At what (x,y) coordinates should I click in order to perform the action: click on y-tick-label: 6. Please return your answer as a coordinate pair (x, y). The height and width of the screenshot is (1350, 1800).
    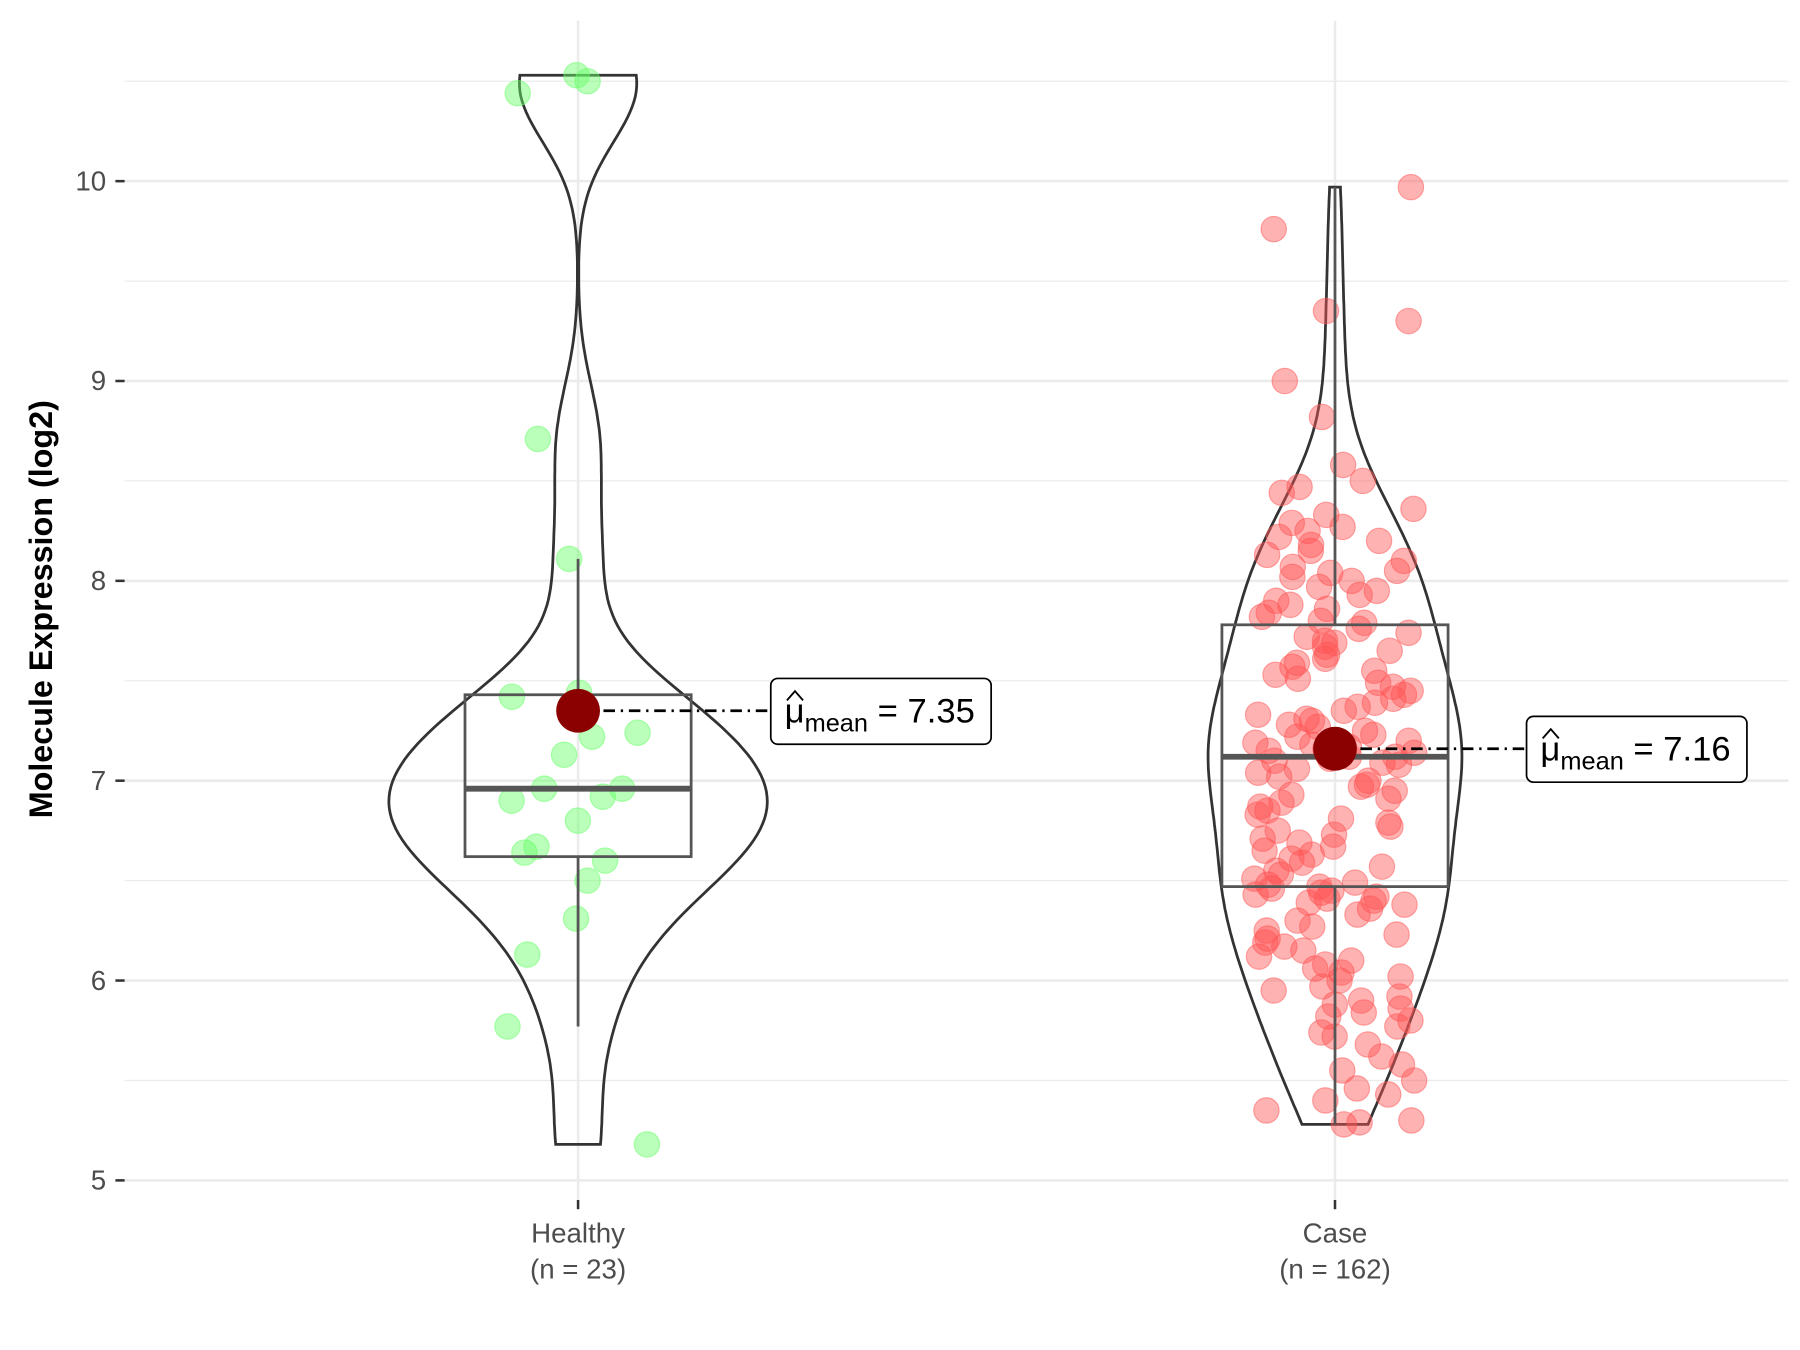
    Looking at the image, I should click on (98, 980).